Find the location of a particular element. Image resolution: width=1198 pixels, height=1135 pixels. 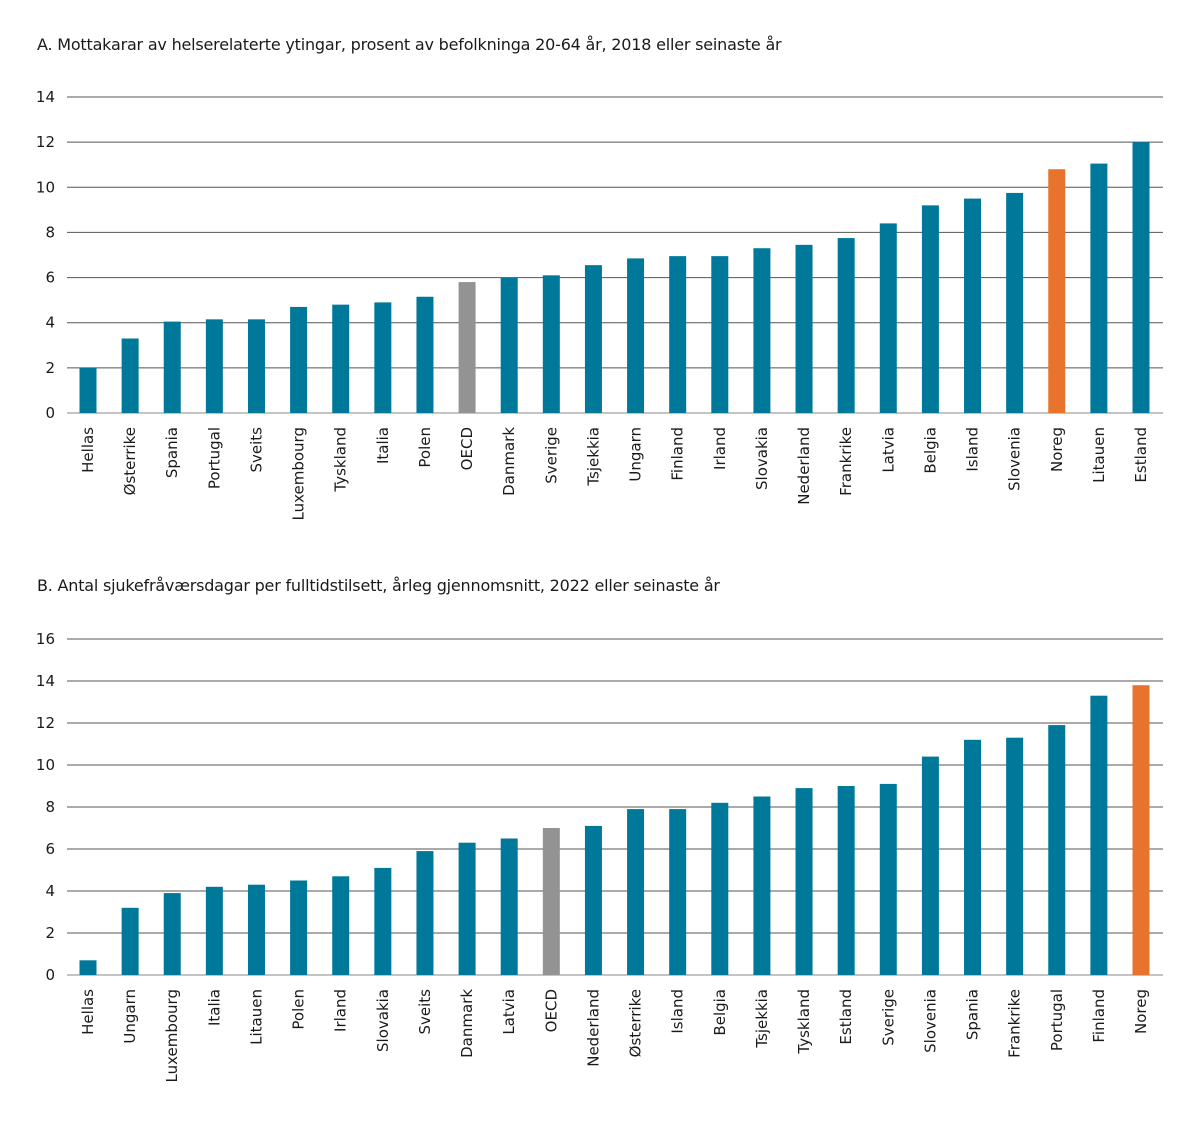

chart-a-bar-ungarn is located at coordinates (636, 335).